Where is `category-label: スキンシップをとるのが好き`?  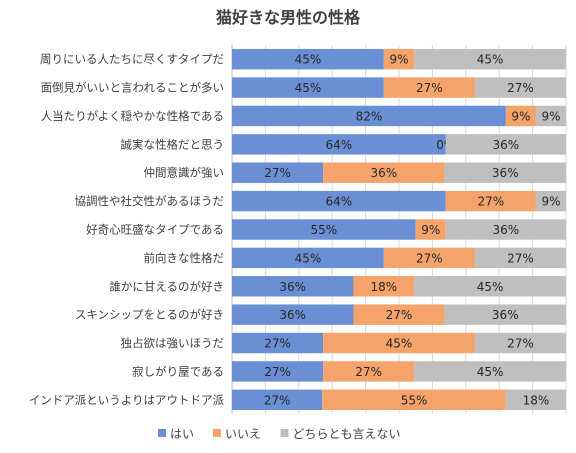
category-label: スキンシップをとるのが好き is located at coordinates (149, 315).